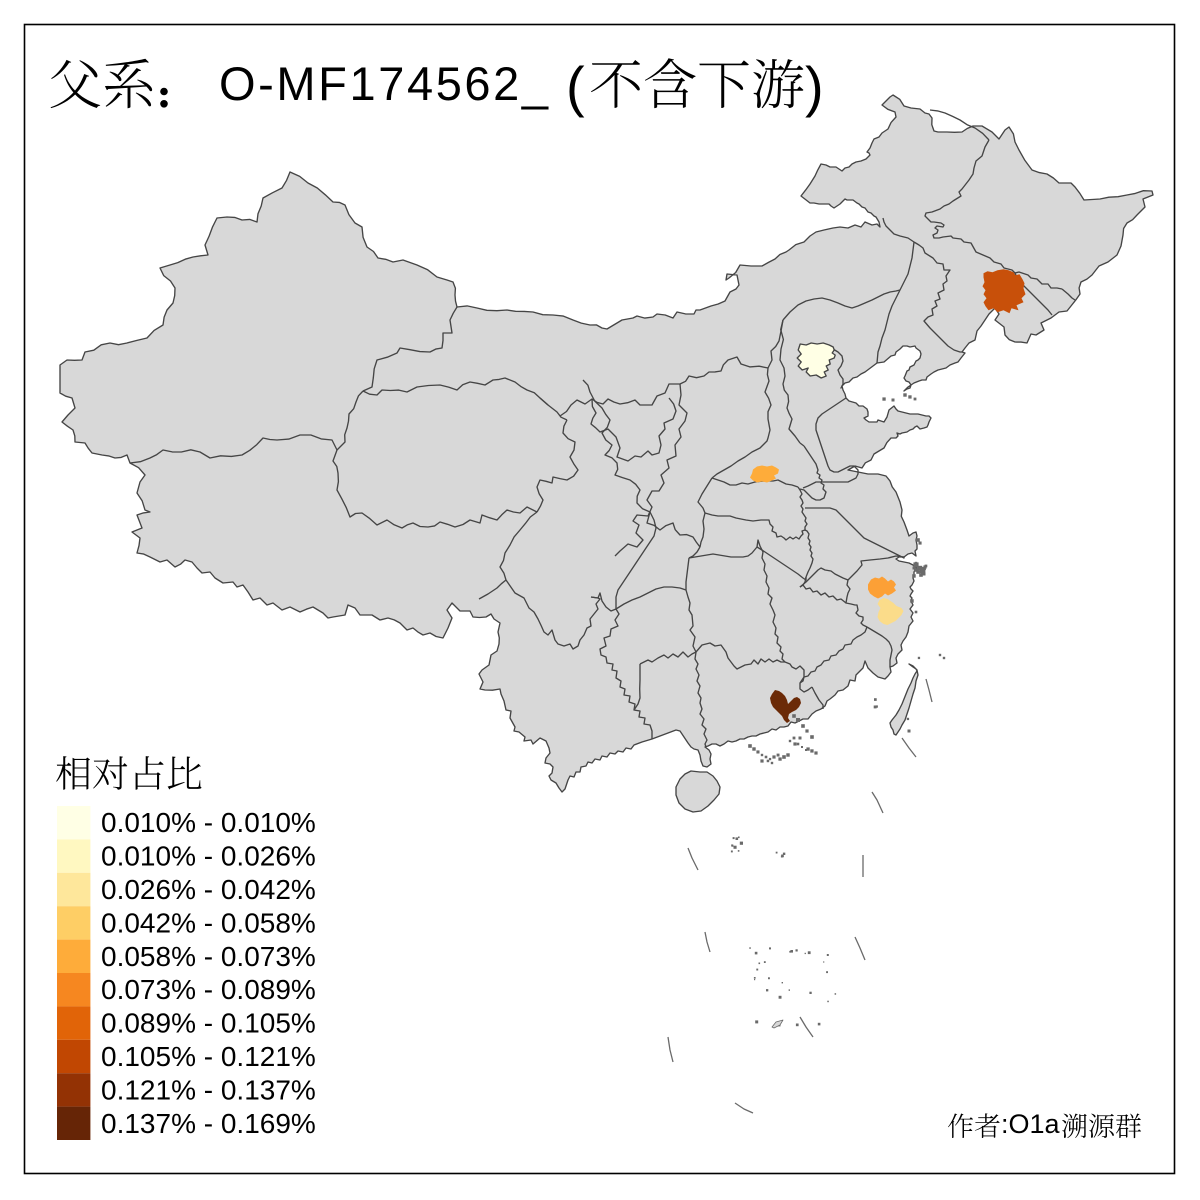 Image resolution: width=1200 pixels, height=1200 pixels. I want to click on svg-text: :O1a, so click(1031, 1124).